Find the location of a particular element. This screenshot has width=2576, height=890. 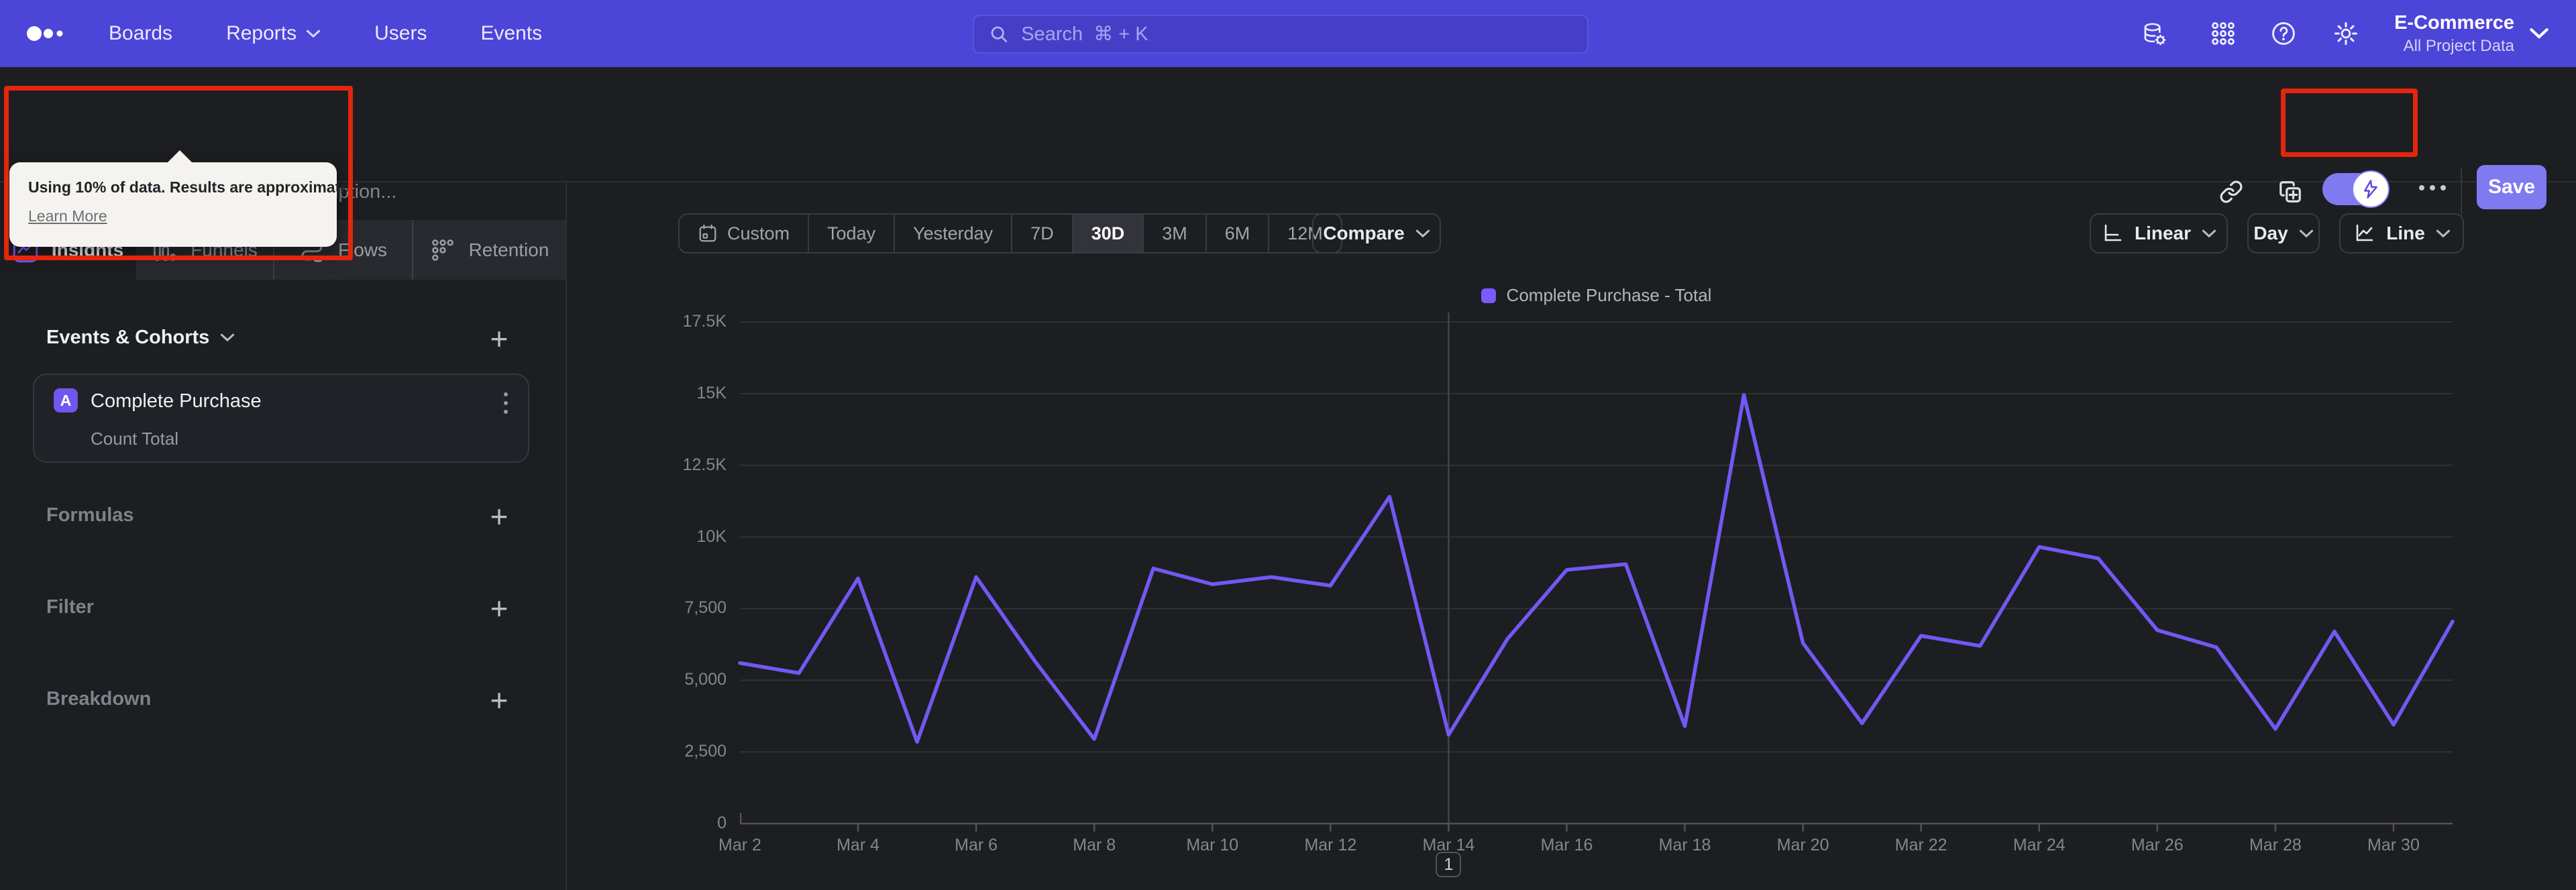

chart-type-label: Line is located at coordinates (2405, 233).